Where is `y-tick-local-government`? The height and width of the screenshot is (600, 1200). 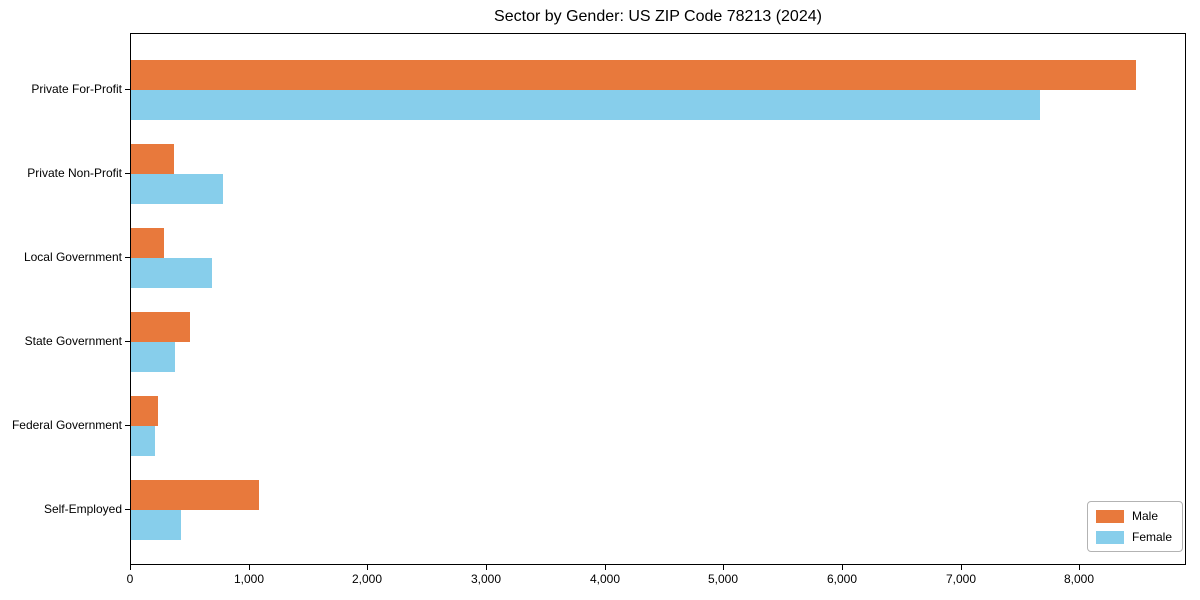 y-tick-local-government is located at coordinates (127, 257).